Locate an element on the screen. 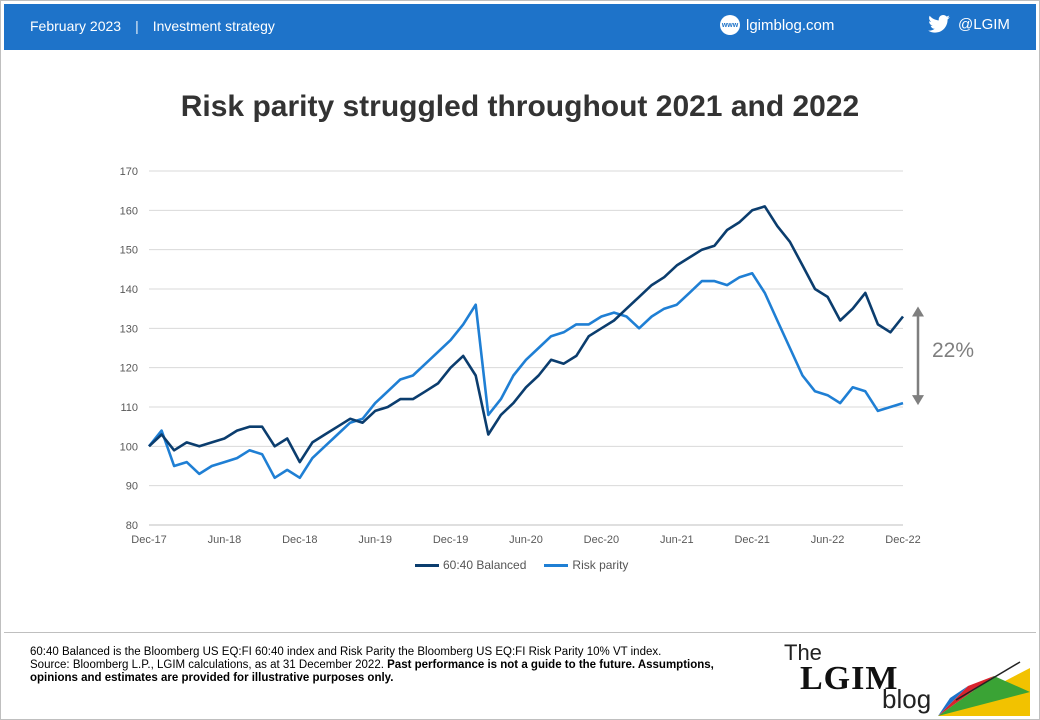  header-left: February 2023 | Investment strategy is located at coordinates (152, 26).